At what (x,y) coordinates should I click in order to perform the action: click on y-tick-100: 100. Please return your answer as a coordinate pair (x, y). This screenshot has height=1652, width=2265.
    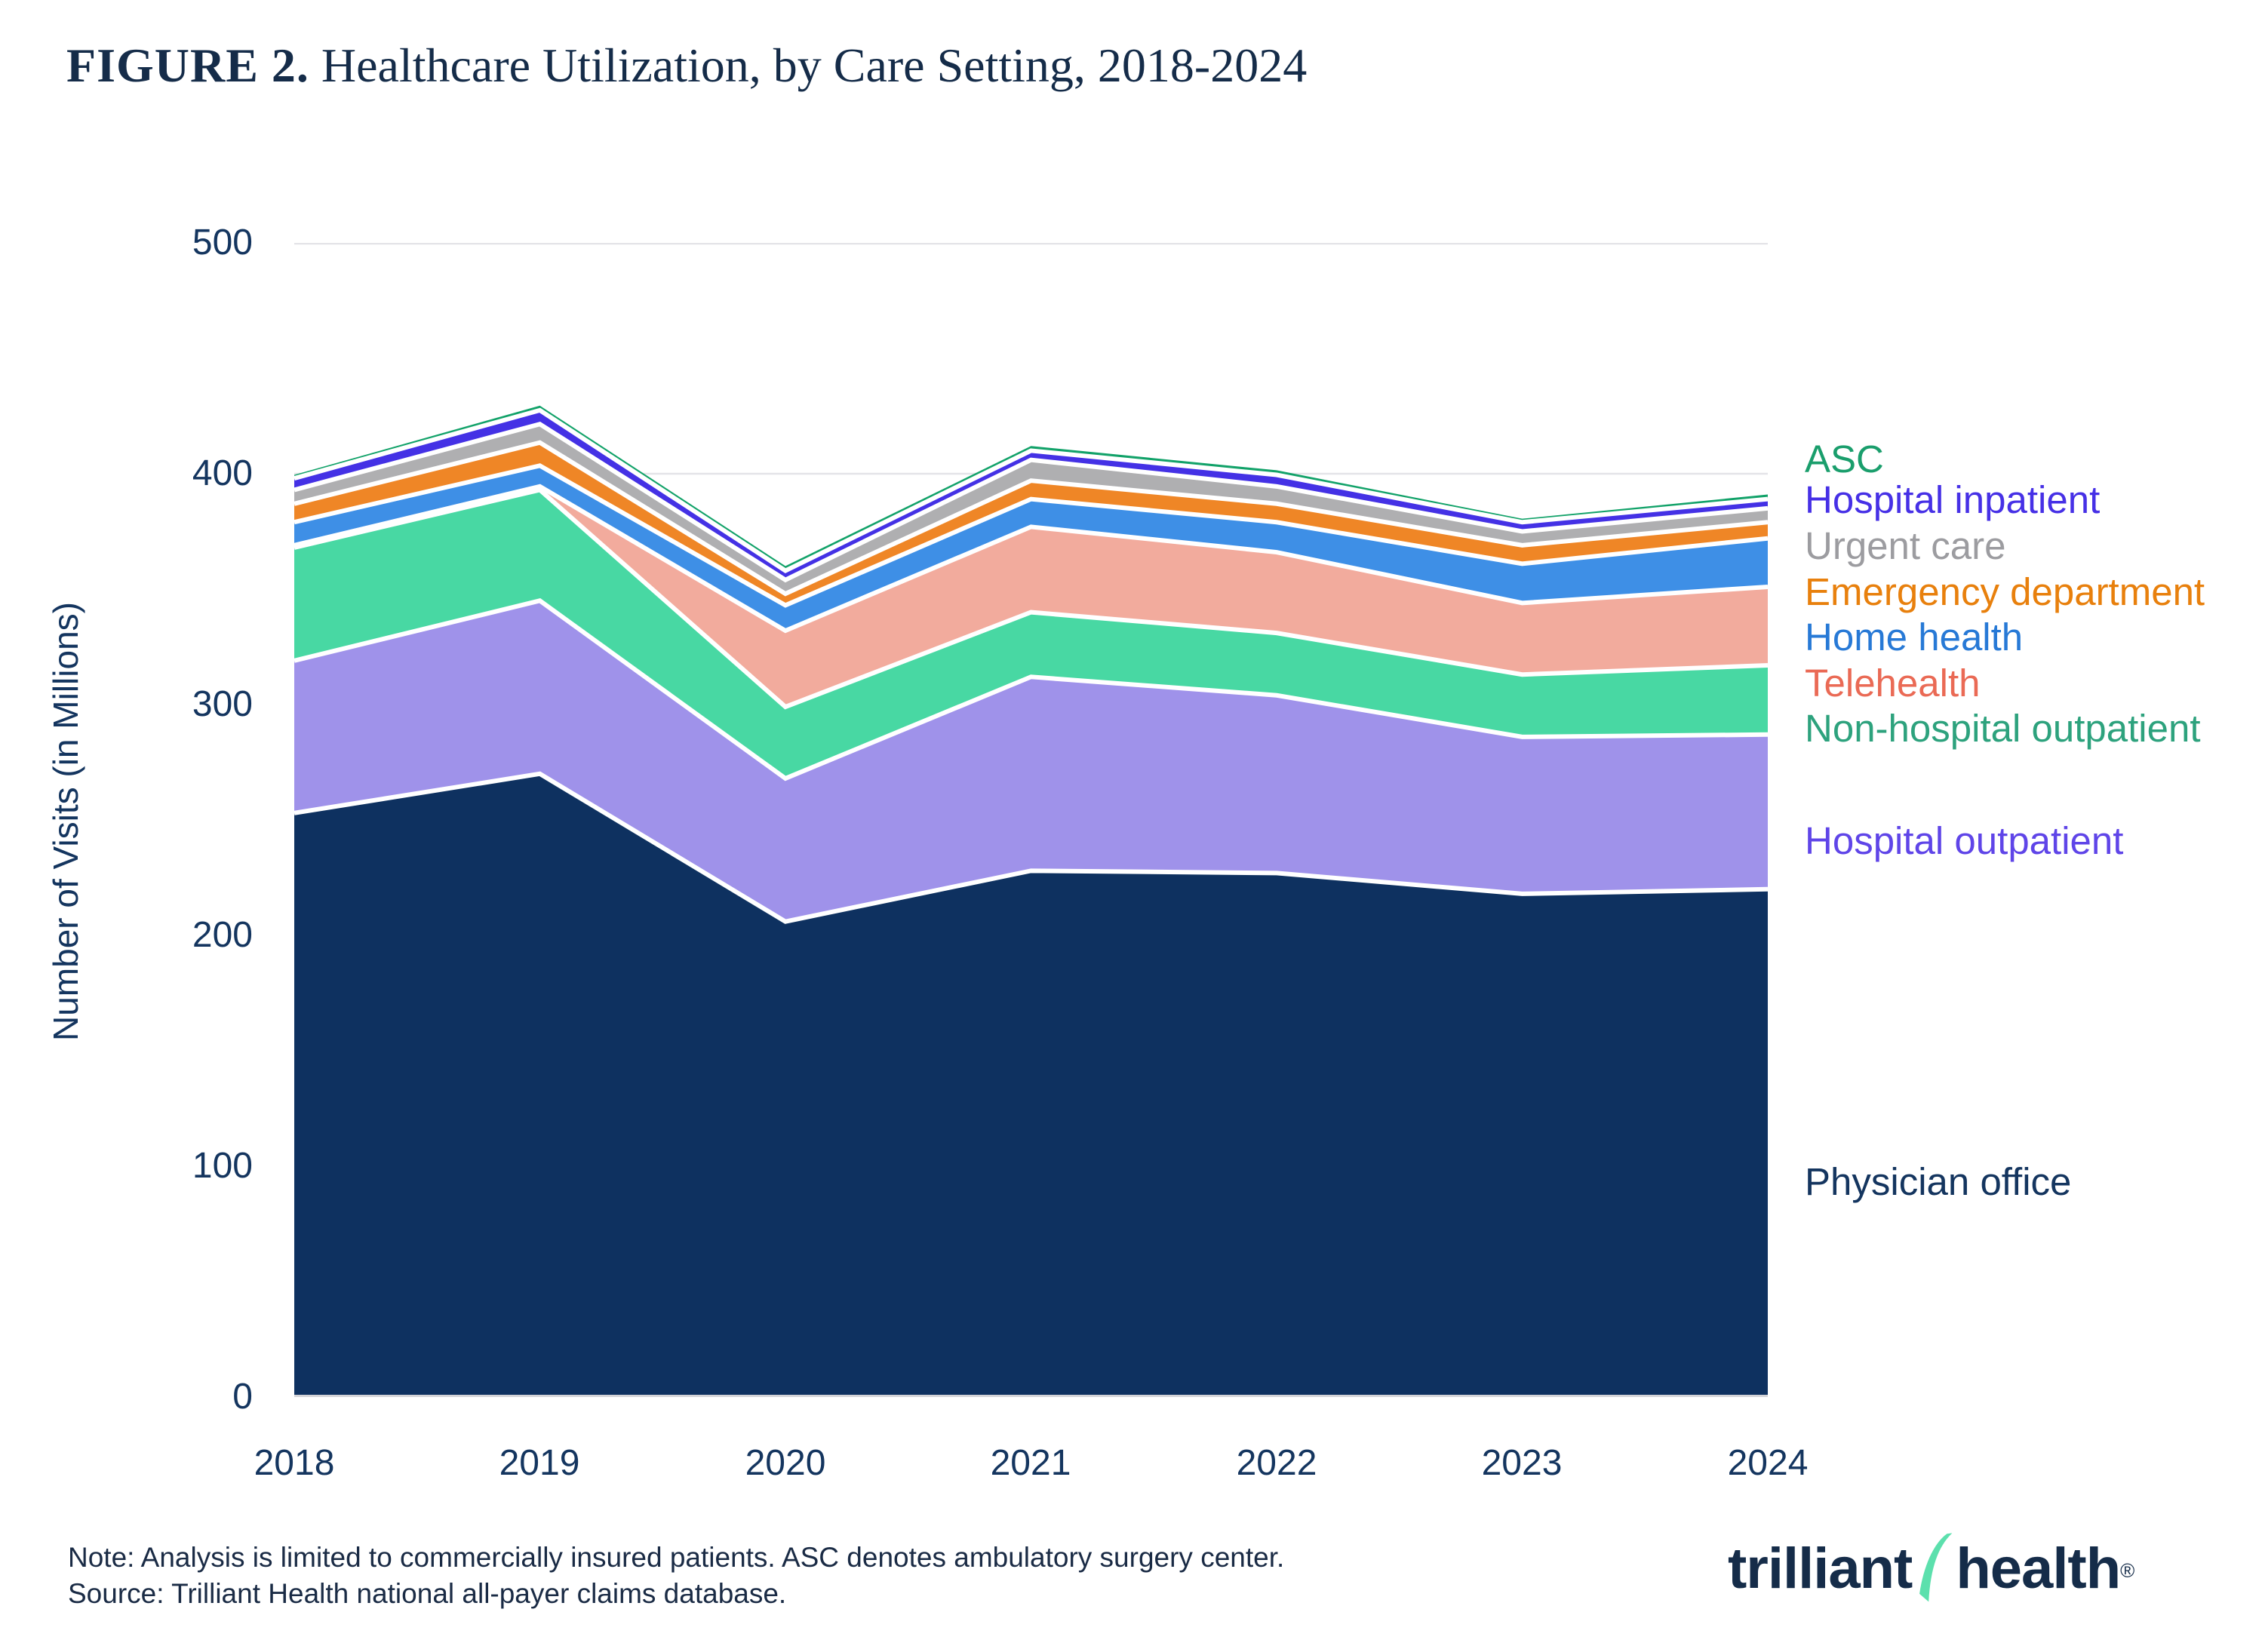
    Looking at the image, I should click on (223, 1166).